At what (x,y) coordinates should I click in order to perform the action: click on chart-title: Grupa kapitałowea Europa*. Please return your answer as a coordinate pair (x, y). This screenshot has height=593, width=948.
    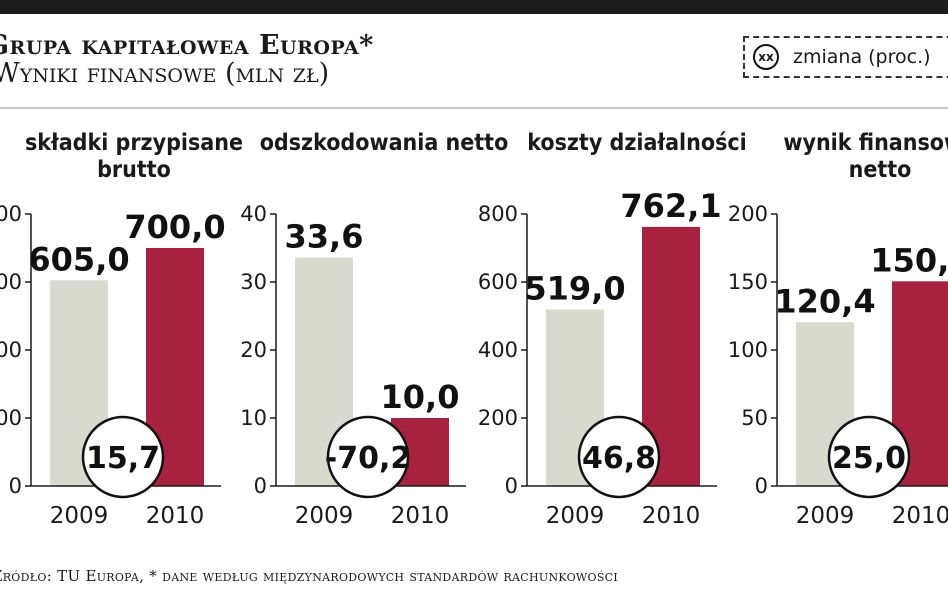
    Looking at the image, I should click on (187, 45).